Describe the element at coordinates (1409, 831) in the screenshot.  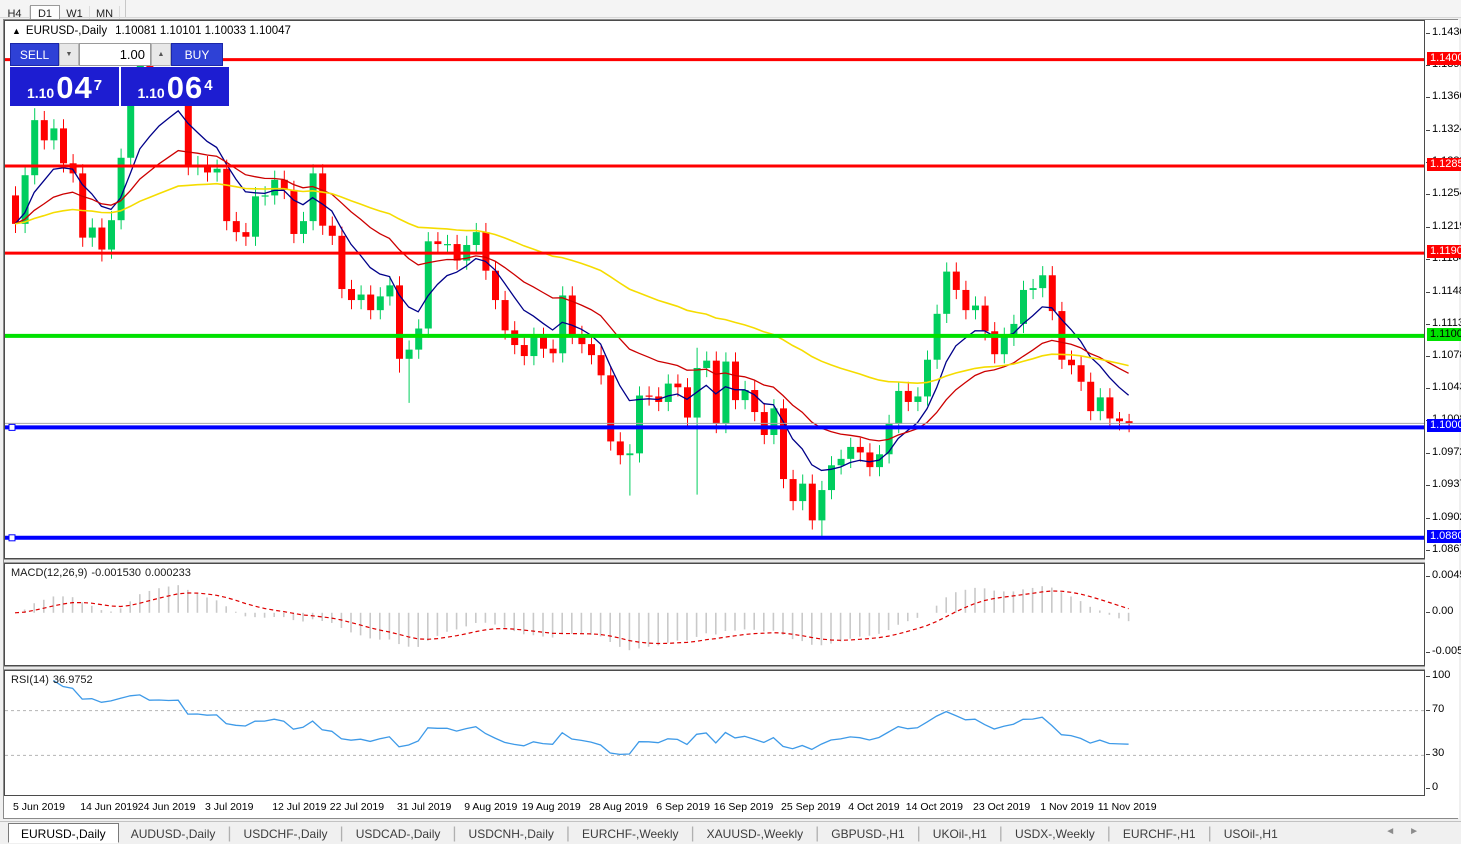
I see `tab-scroll-arrows: ◄►` at that location.